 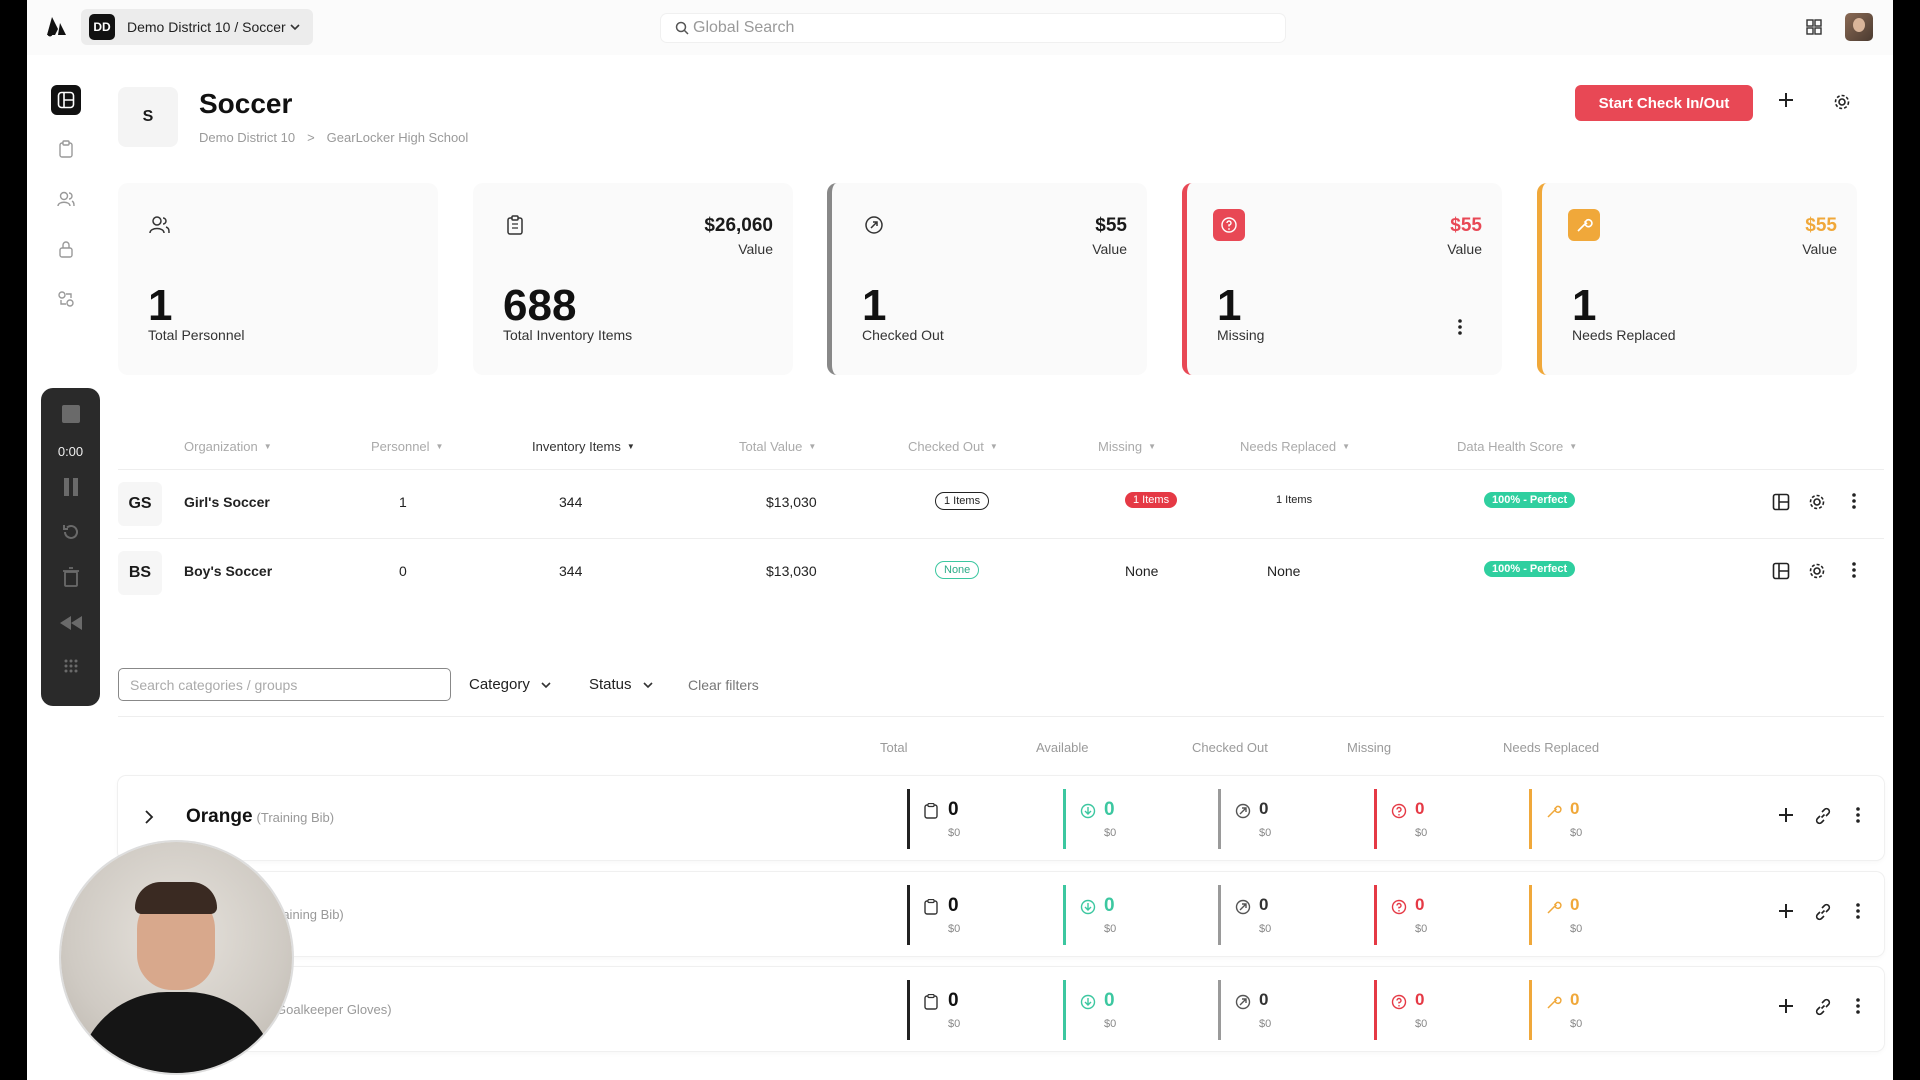 I want to click on recorder-more-button, so click(x=70, y=666).